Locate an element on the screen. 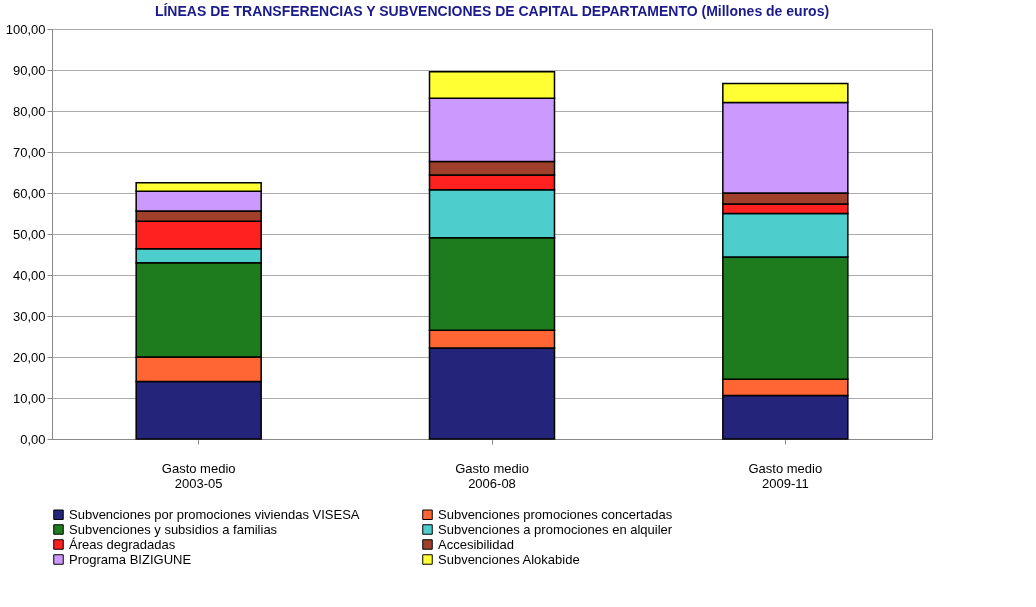  y-tick-label: 30,00 is located at coordinates (29, 316).